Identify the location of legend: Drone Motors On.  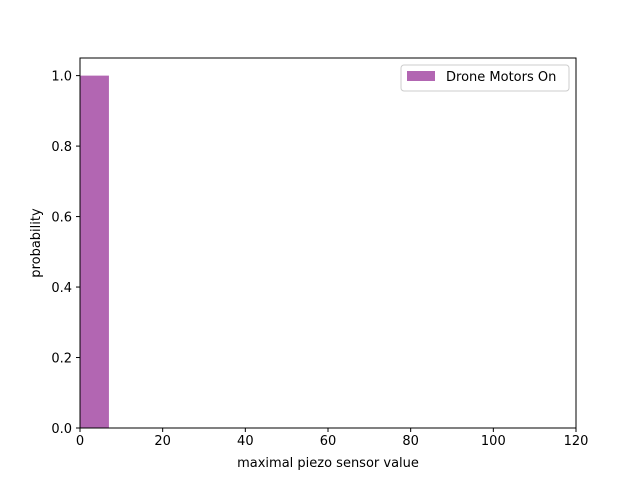
(485, 78).